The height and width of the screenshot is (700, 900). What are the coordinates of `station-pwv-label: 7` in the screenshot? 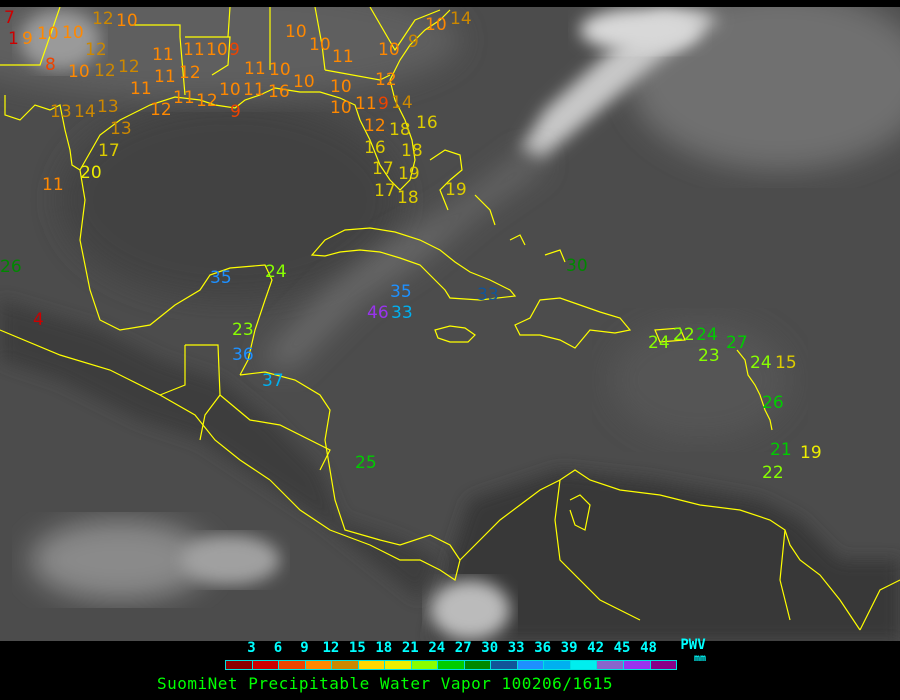 It's located at (9, 18).